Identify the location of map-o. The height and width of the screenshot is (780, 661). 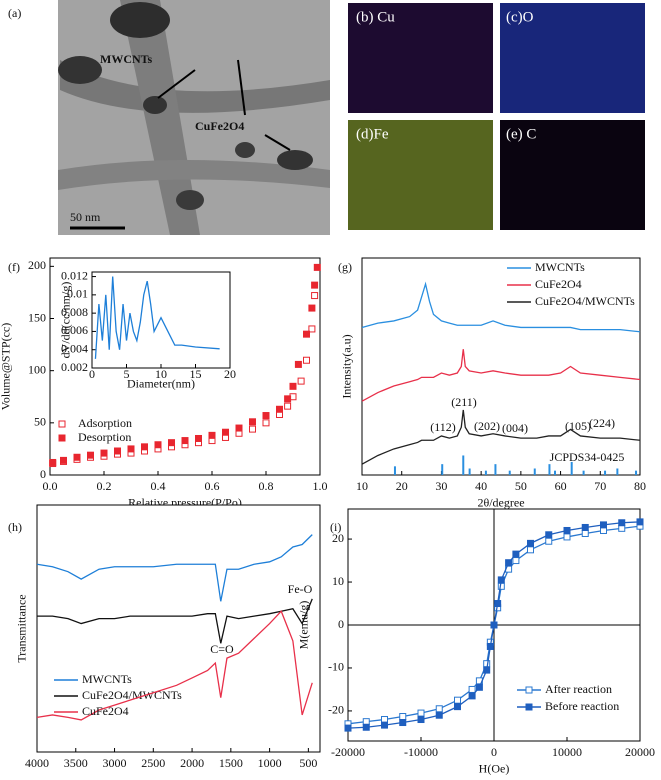
(572, 58).